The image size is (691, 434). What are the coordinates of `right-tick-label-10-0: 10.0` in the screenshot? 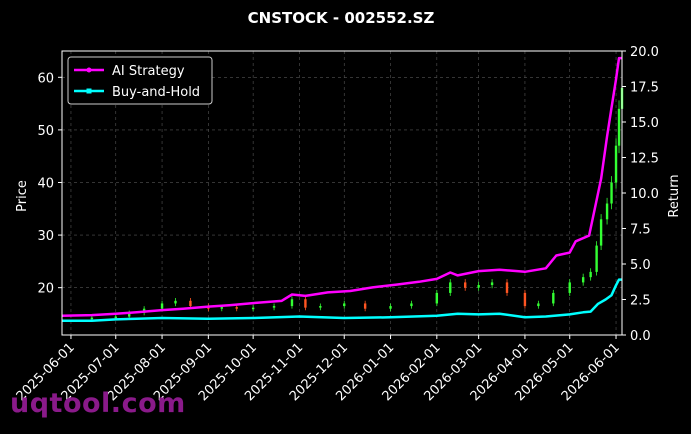 It's located at (644, 194).